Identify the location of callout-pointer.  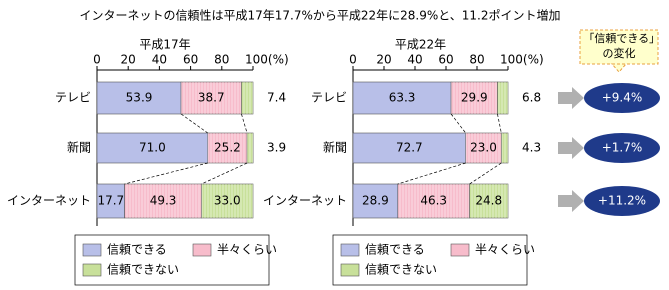
(619, 68).